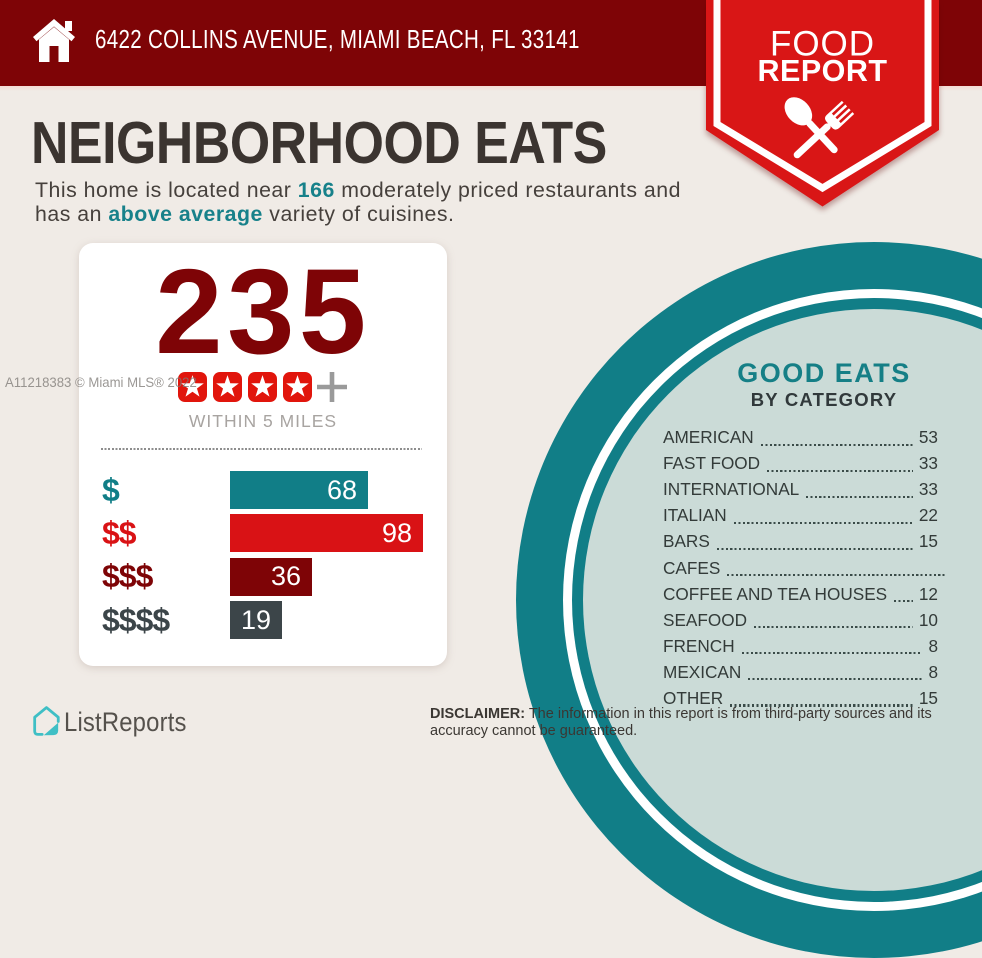  I want to click on svg-text: REPORT, so click(822, 71).